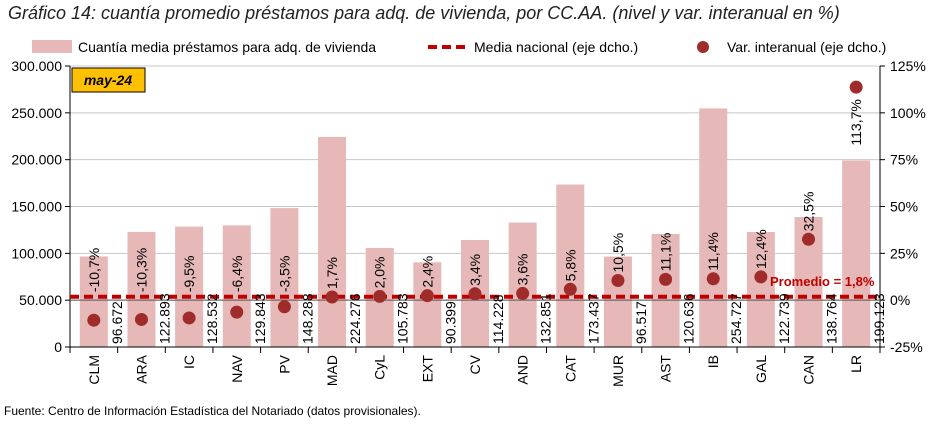 Image resolution: width=936 pixels, height=424 pixels. I want to click on x-tick-label: GAL, so click(761, 369).